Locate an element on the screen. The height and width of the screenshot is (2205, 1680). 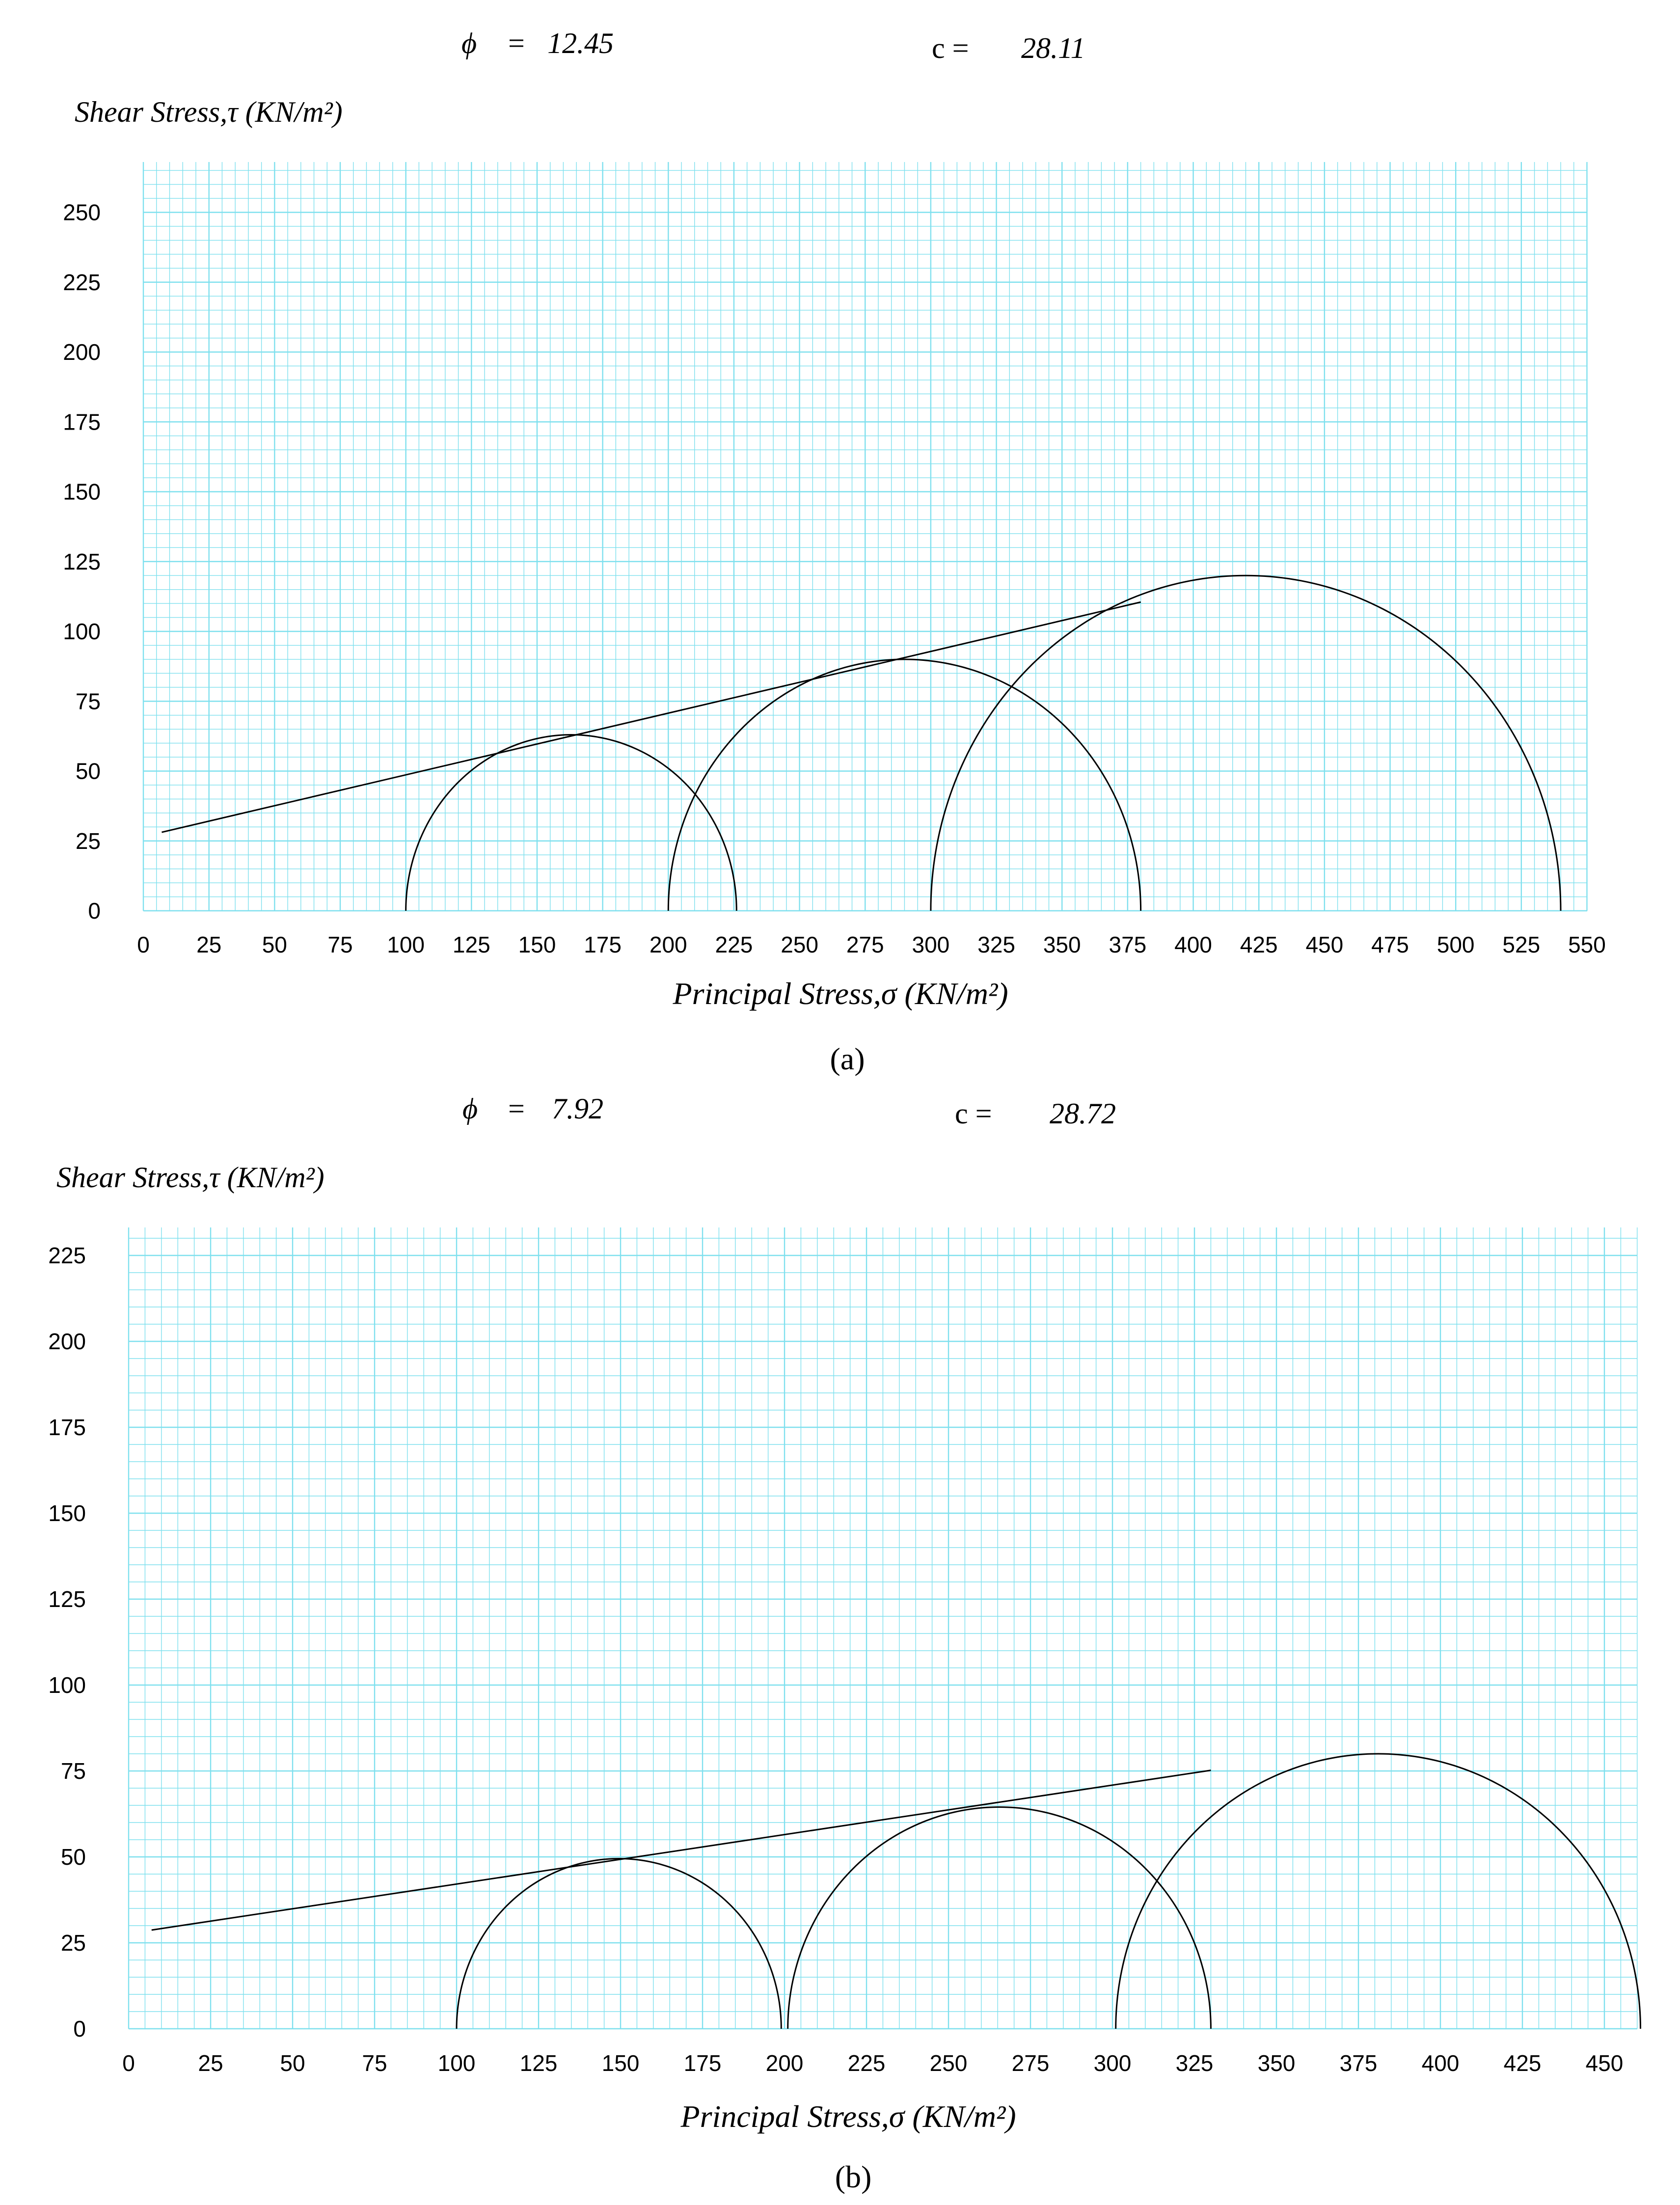
chart-b-x-tick-label: 350 is located at coordinates (1277, 2063).